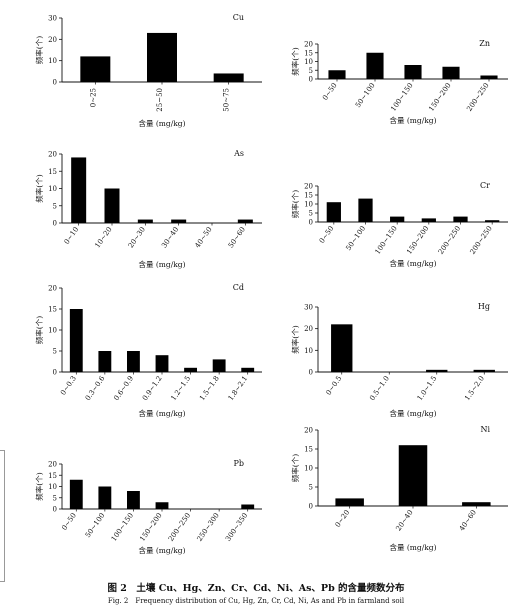  I want to click on x-tick-label: 250~300, so click(208, 527).